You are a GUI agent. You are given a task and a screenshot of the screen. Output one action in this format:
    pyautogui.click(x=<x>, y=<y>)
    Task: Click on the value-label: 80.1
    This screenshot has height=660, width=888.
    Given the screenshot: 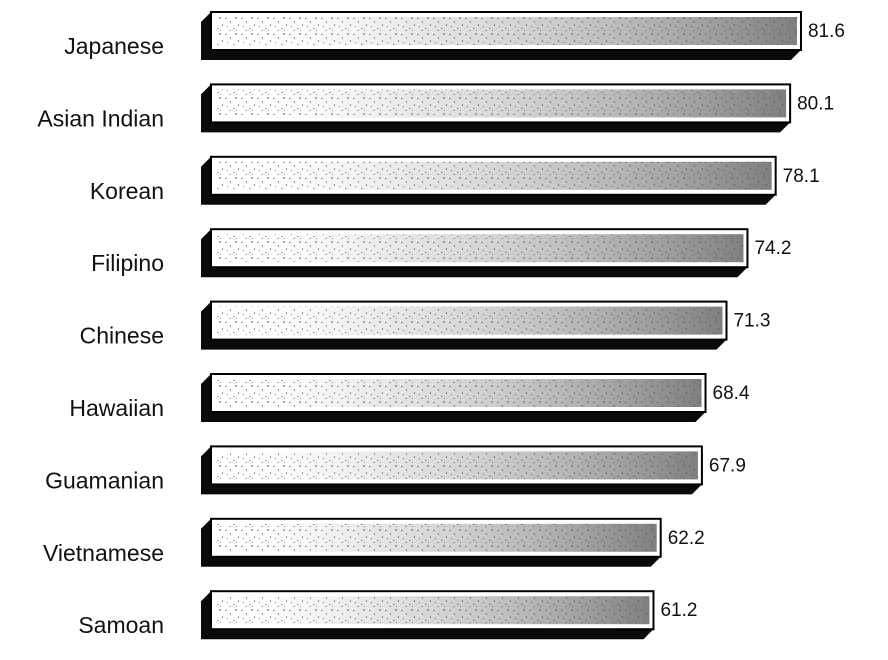 What is the action you would take?
    pyautogui.click(x=815, y=103)
    